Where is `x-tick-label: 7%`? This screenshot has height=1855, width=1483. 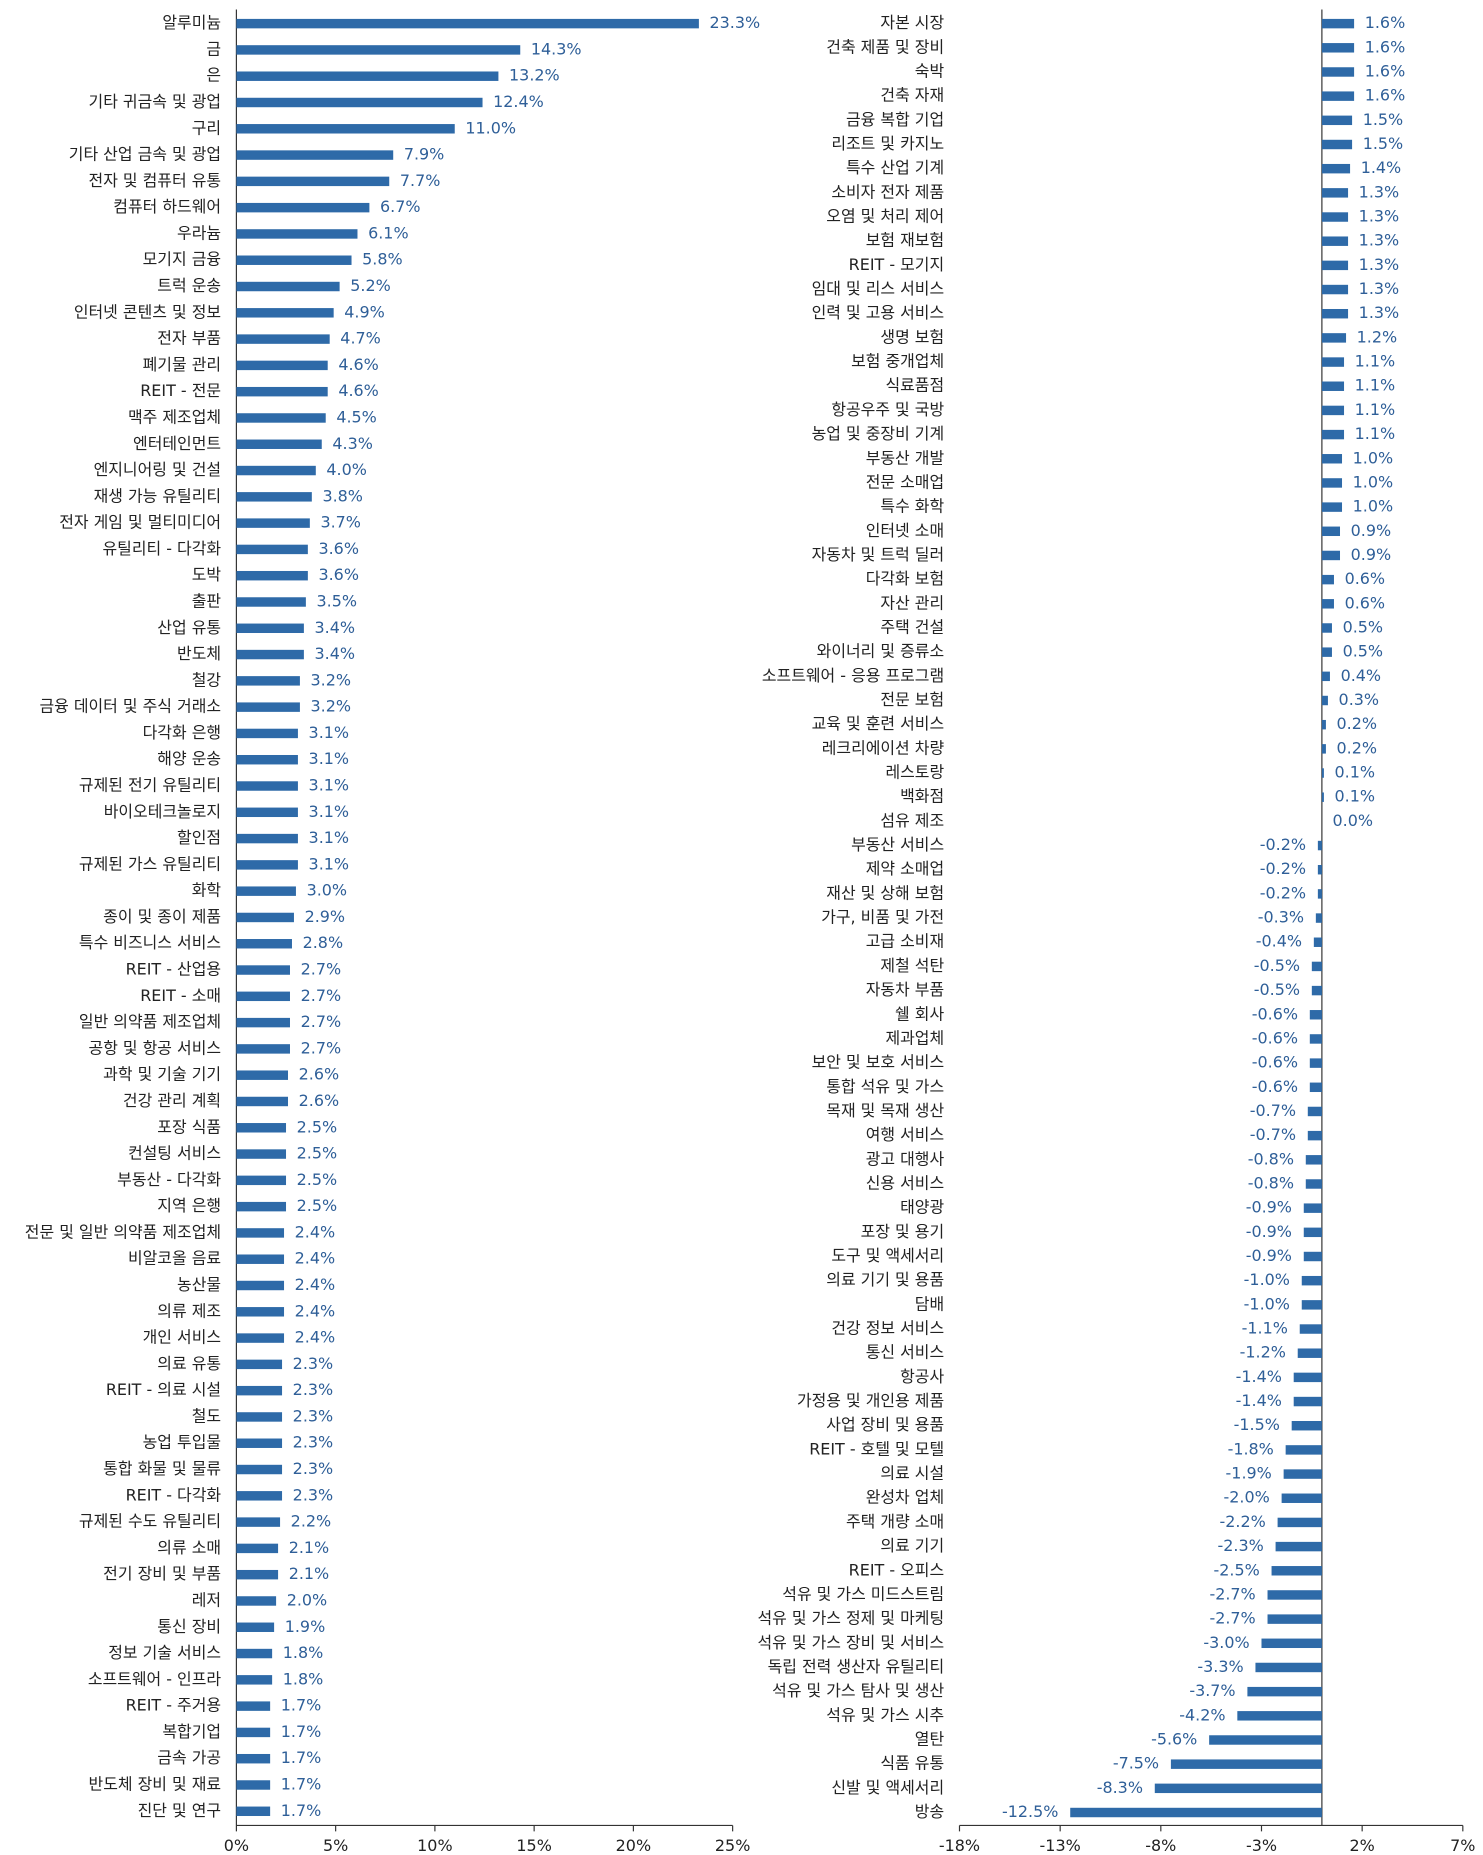
x-tick-label: 7% is located at coordinates (1462, 1845).